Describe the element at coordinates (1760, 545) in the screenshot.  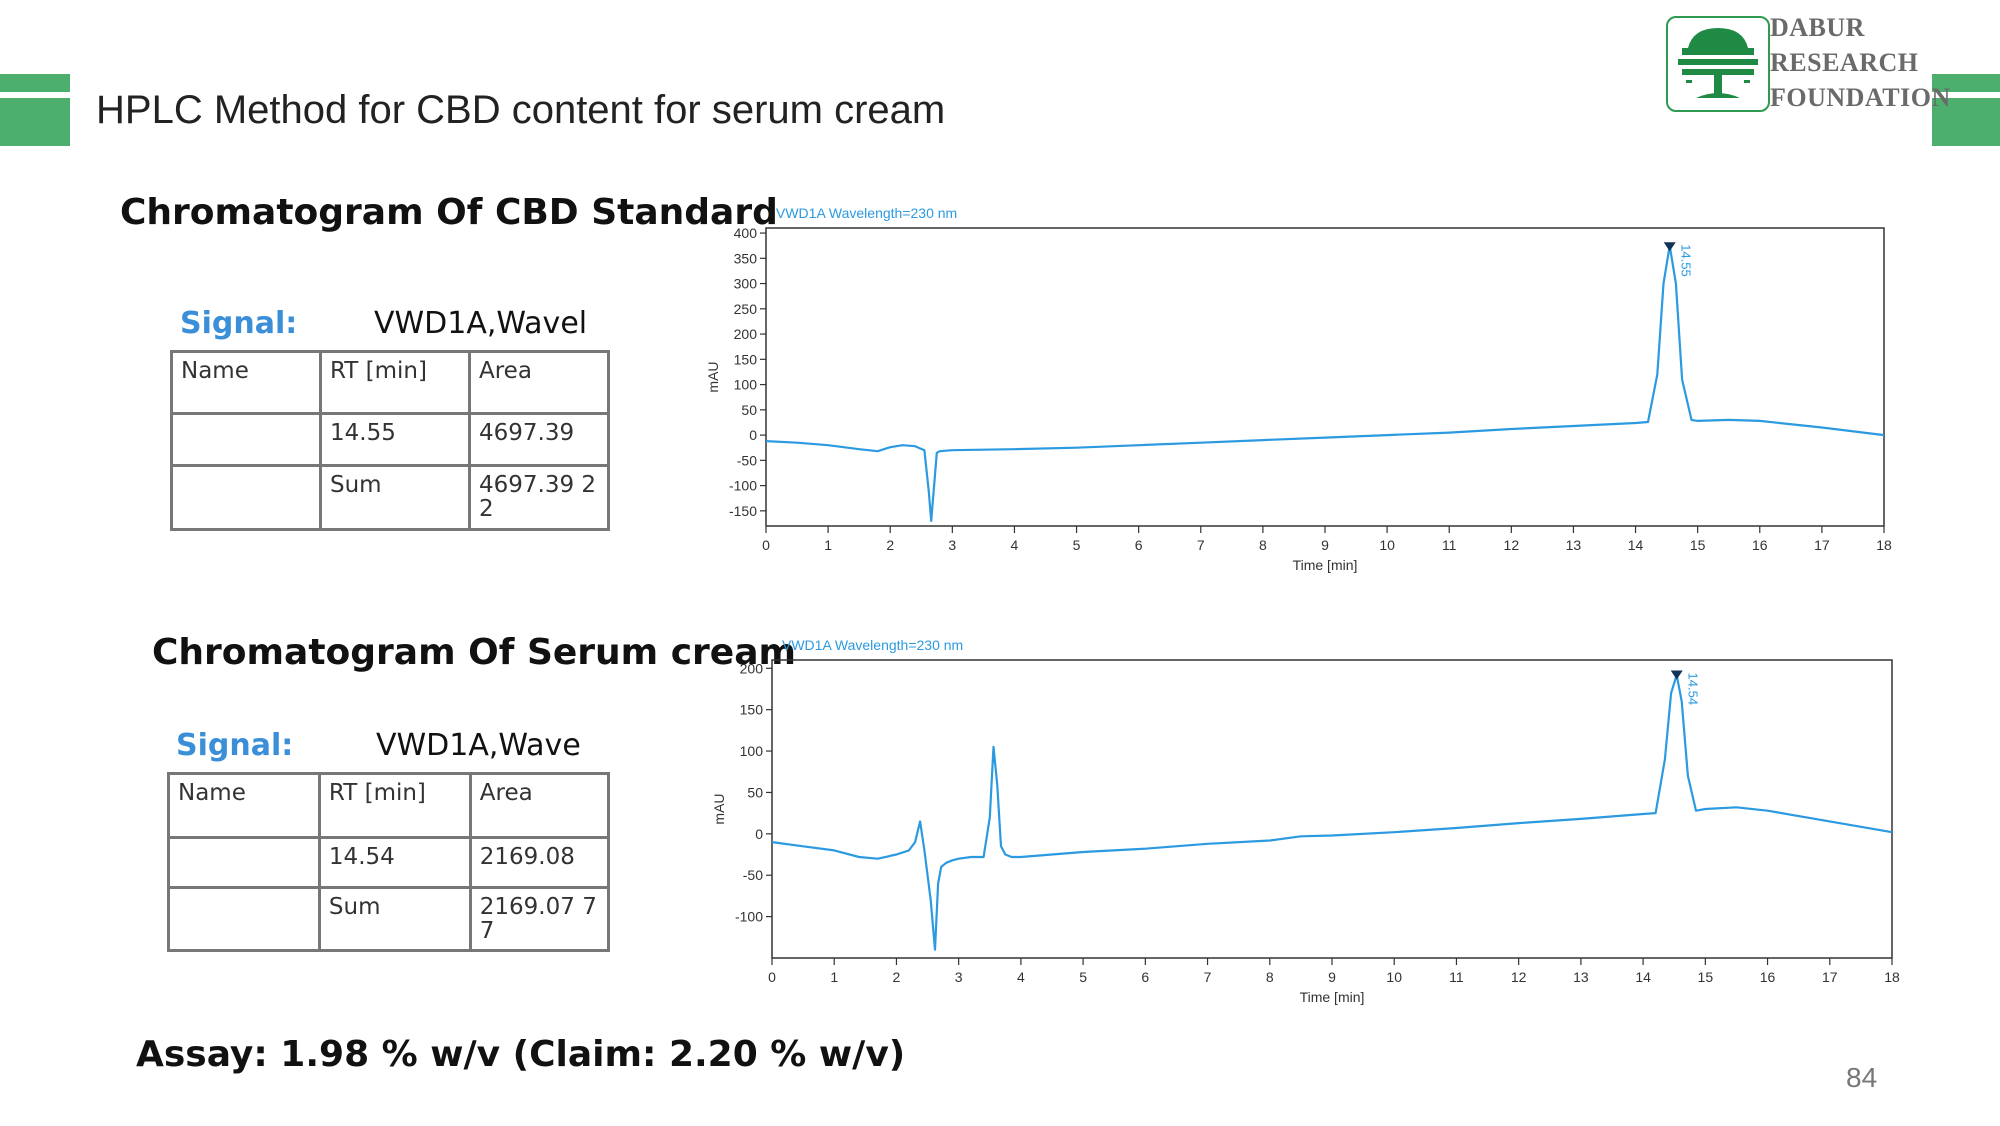
I see `x-tick-label: 16` at that location.